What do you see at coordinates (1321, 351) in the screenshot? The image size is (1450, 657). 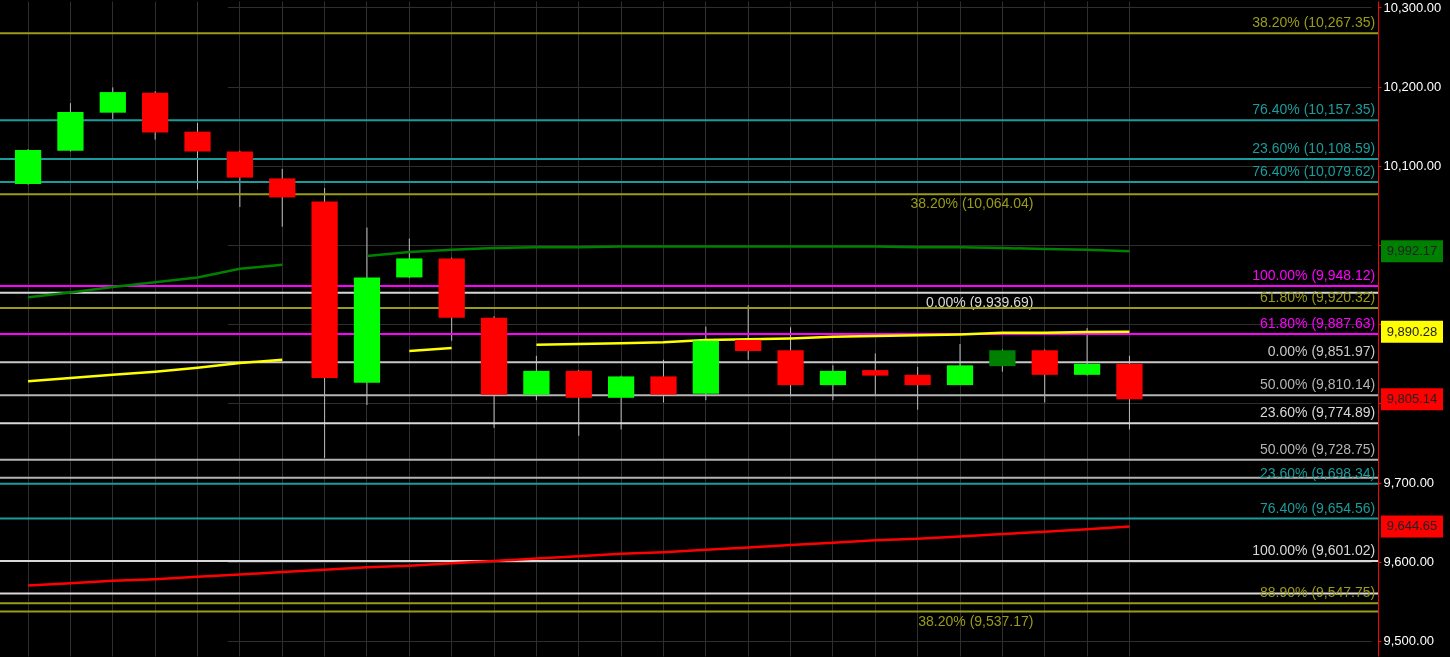 I see `ref-line-label: 0.00% (9,851.97)` at bounding box center [1321, 351].